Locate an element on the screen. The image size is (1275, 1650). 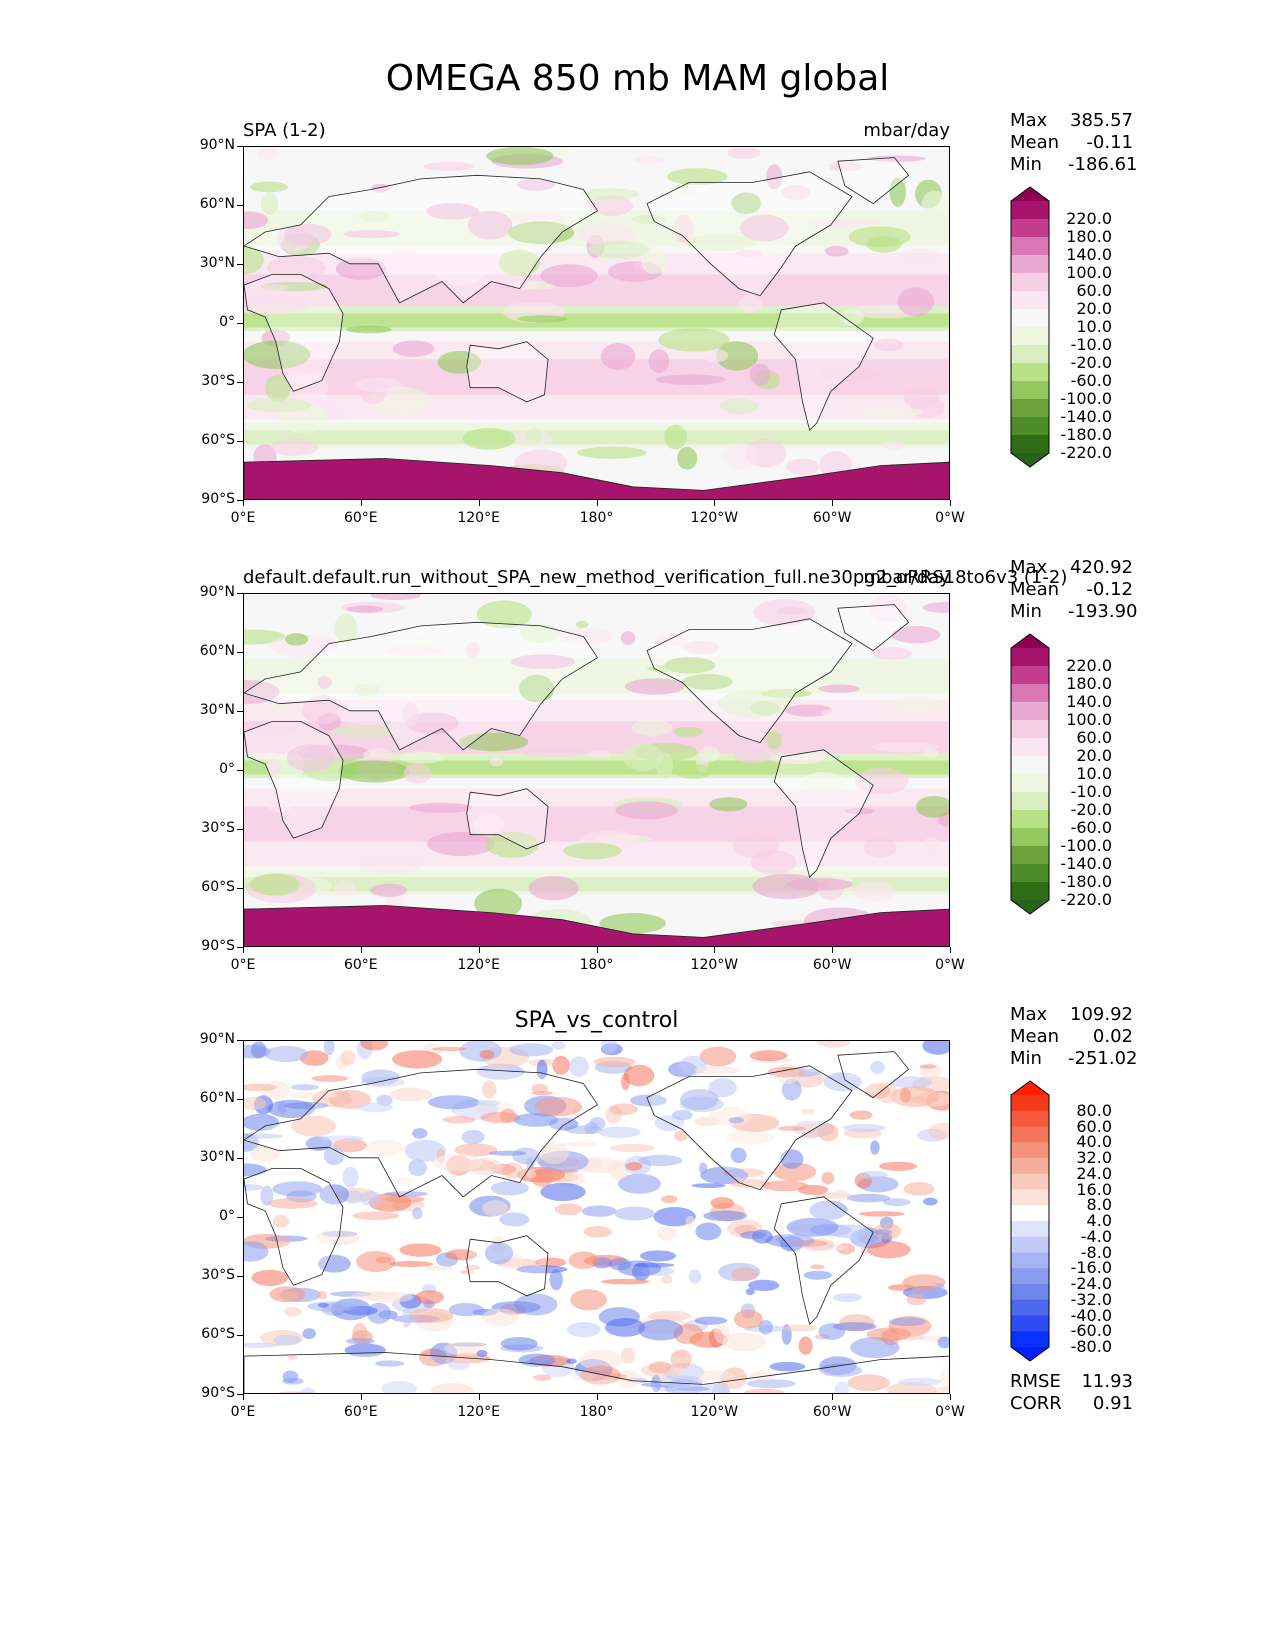
lon-tick-label: 120°W is located at coordinates (714, 1412).